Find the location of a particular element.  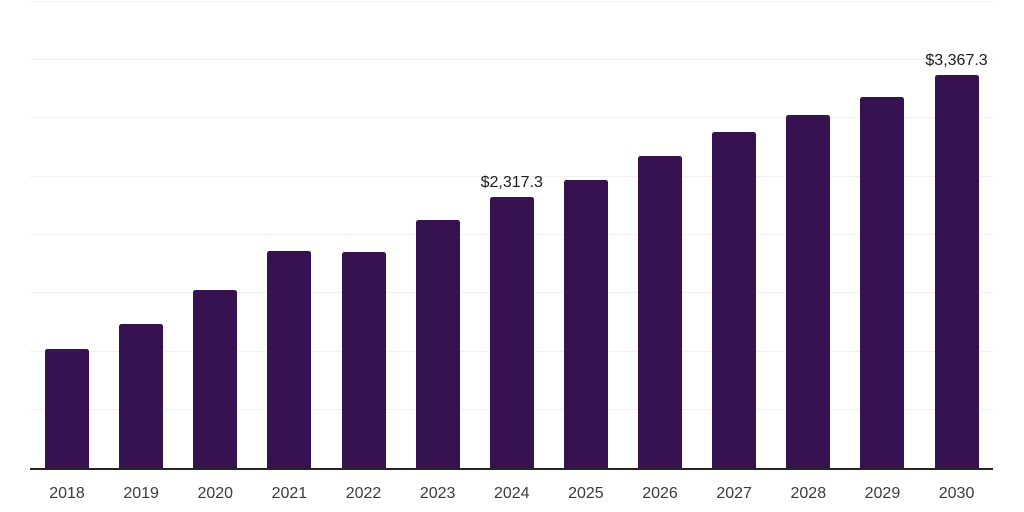

data-label-2030: $3,367.3 is located at coordinates (956, 60).